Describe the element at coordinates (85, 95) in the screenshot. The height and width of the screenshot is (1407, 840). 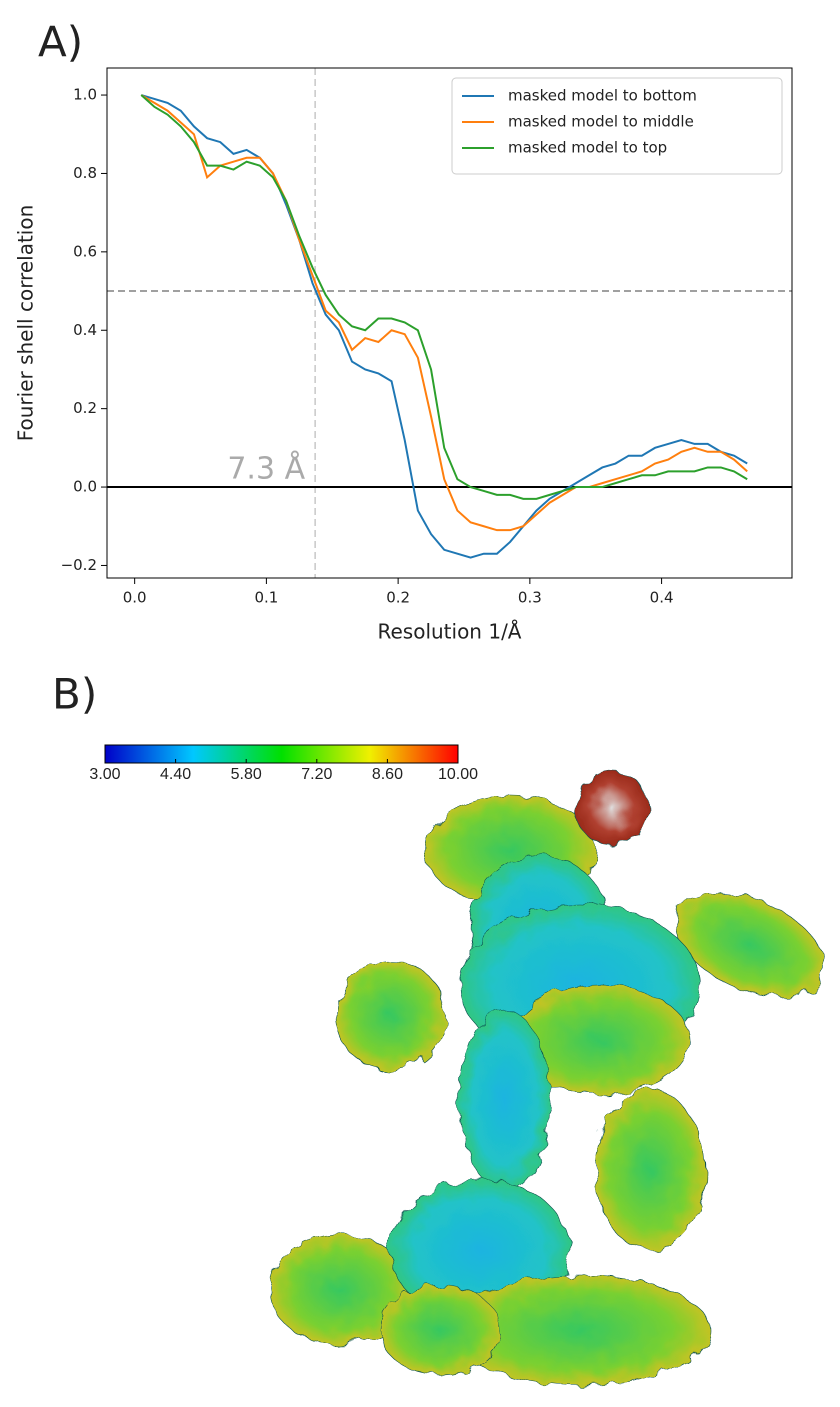
I see `y-tick-label: 1.0` at that location.